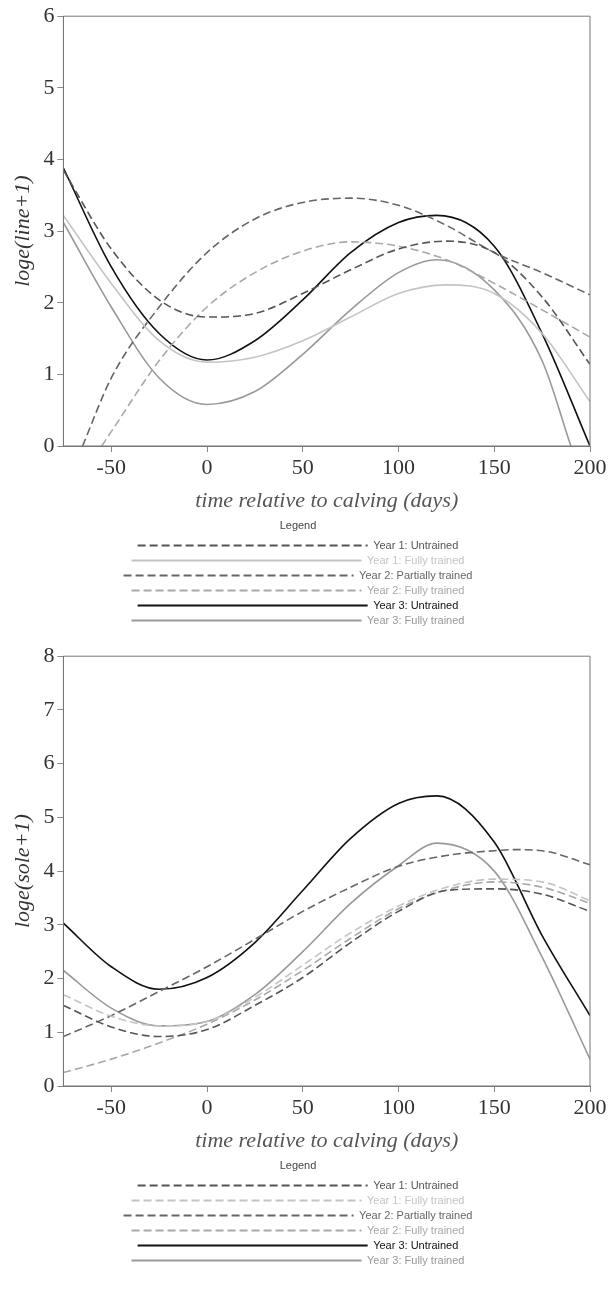  I want to click on y-tick-label: 8, so click(49, 654).